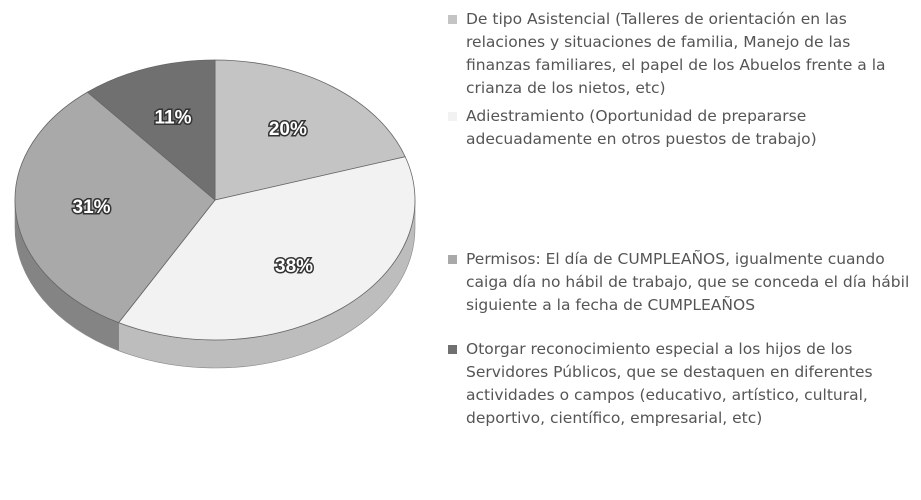 The image size is (921, 500). Describe the element at coordinates (288, 129) in the screenshot. I see `data-label: 20%` at that location.